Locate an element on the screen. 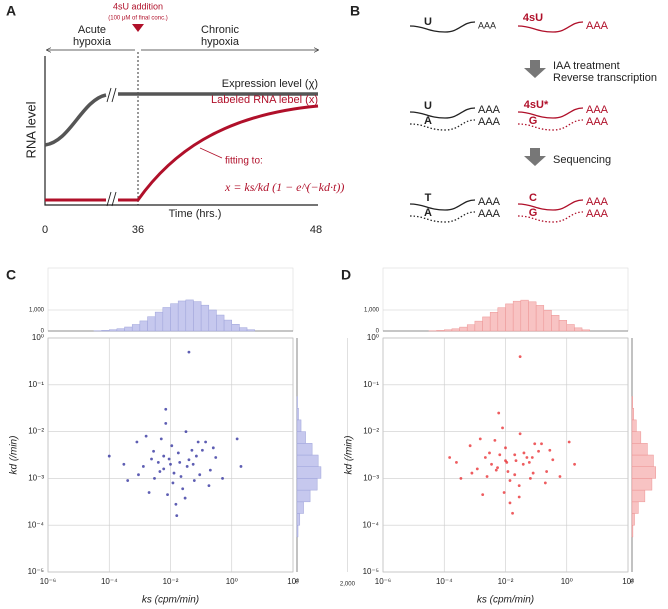  x-tick-label: 2,000 is located at coordinates (348, 585).